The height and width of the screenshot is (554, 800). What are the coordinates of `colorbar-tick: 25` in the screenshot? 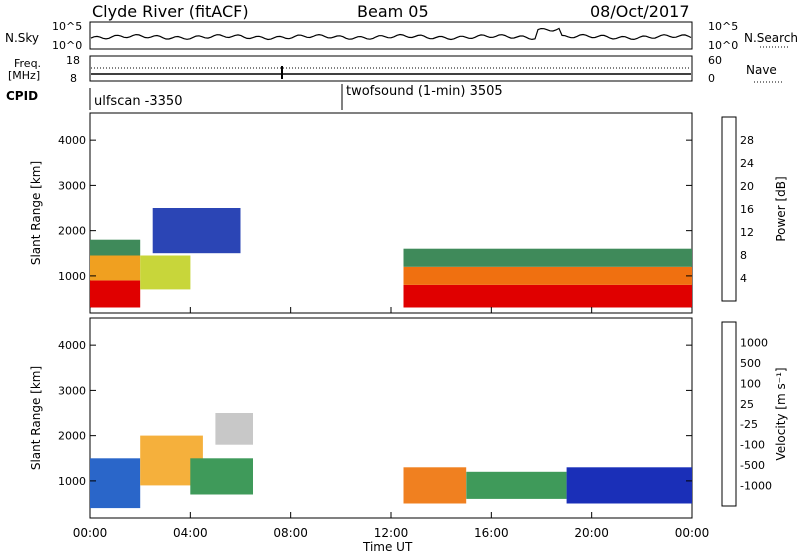 It's located at (747, 404).